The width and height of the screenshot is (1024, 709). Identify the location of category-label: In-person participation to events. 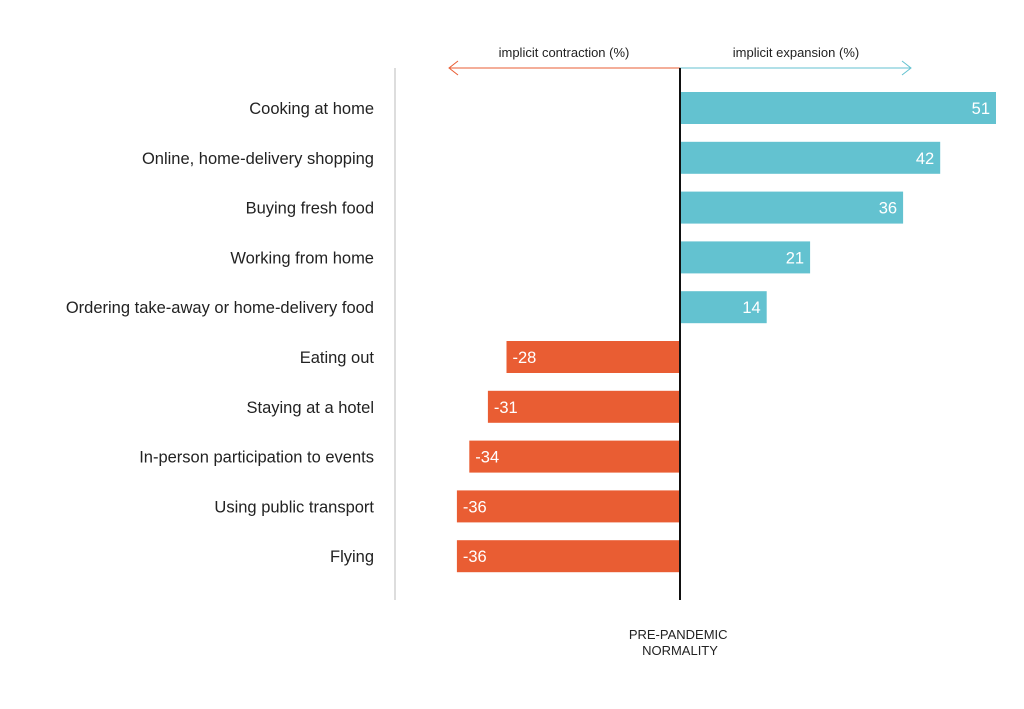
(256, 458).